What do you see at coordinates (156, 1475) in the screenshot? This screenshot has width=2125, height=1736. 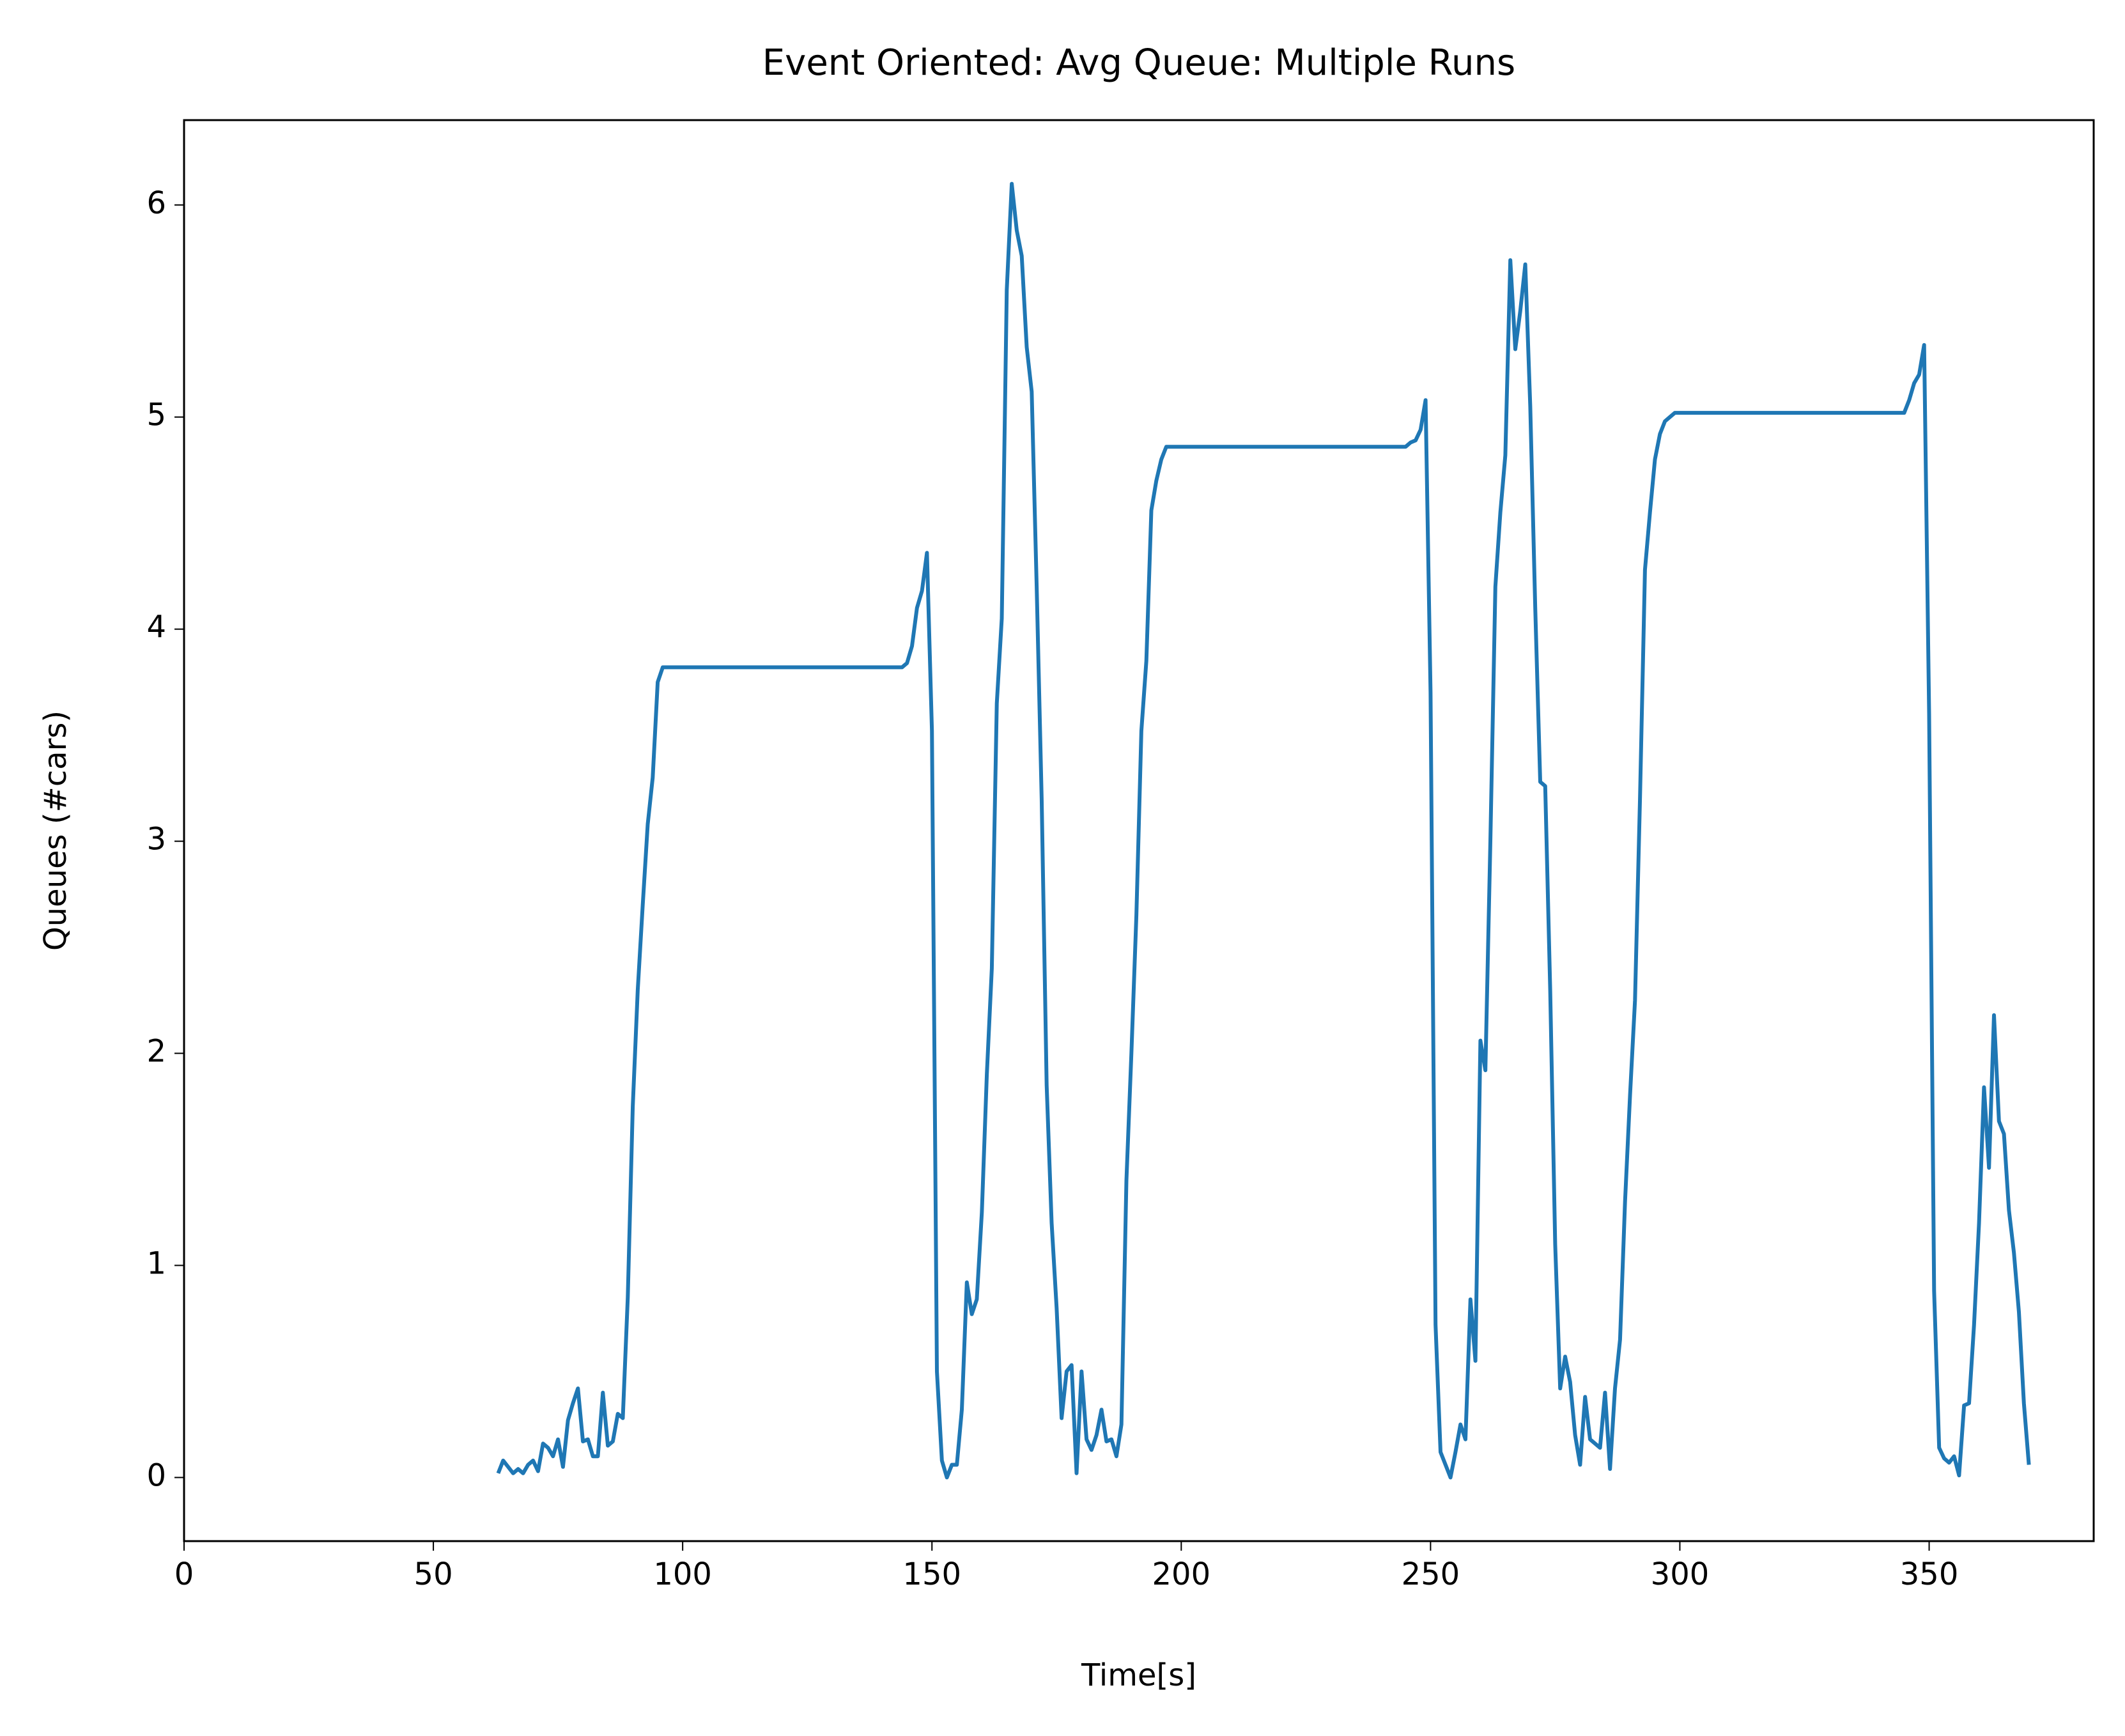 I see `y-tick-label: 0` at bounding box center [156, 1475].